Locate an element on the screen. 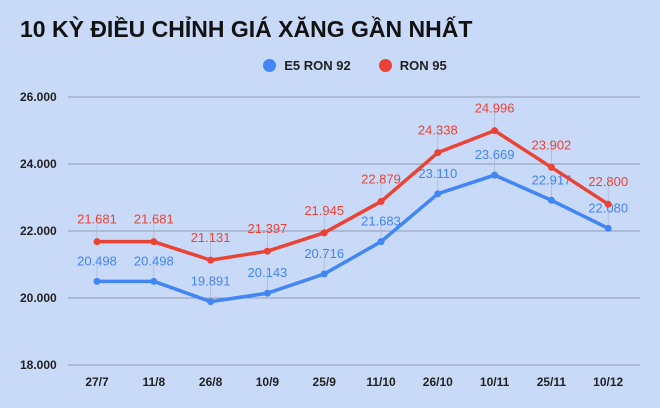 Image resolution: width=660 pixels, height=408 pixels. x-tick-label: 26/10 is located at coordinates (438, 382).